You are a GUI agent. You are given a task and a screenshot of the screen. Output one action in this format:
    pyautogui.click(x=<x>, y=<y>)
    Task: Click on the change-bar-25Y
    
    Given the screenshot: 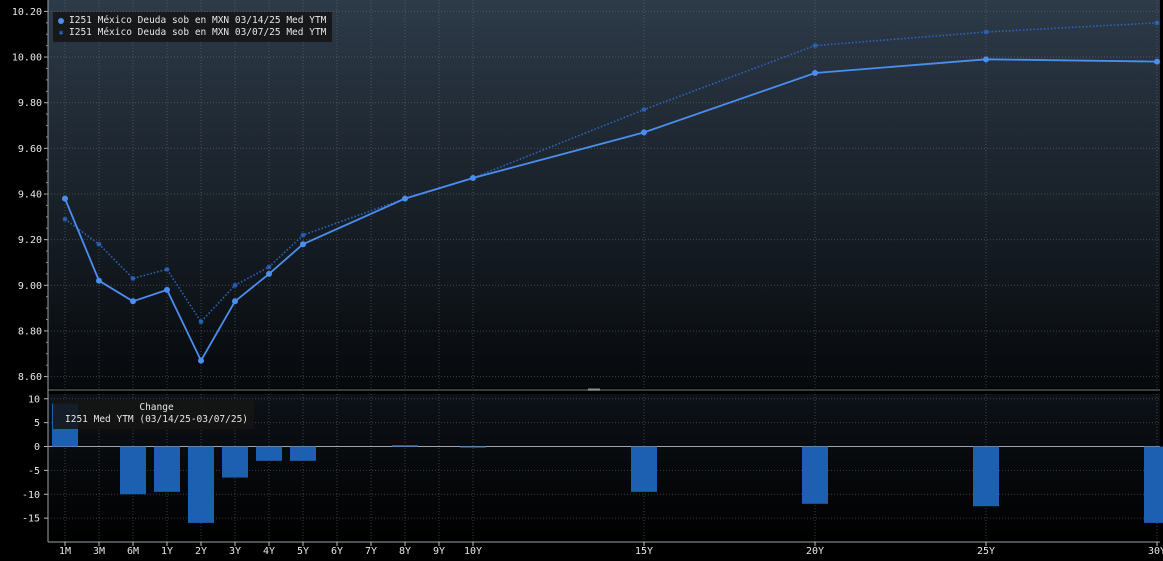 What is the action you would take?
    pyautogui.click(x=986, y=476)
    